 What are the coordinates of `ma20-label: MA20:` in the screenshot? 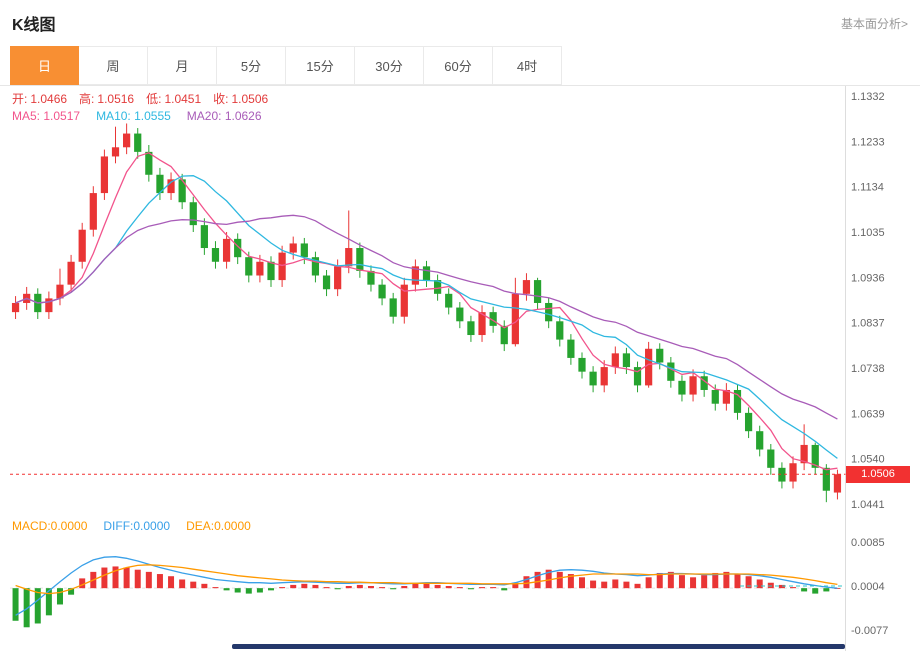 It's located at (204, 116).